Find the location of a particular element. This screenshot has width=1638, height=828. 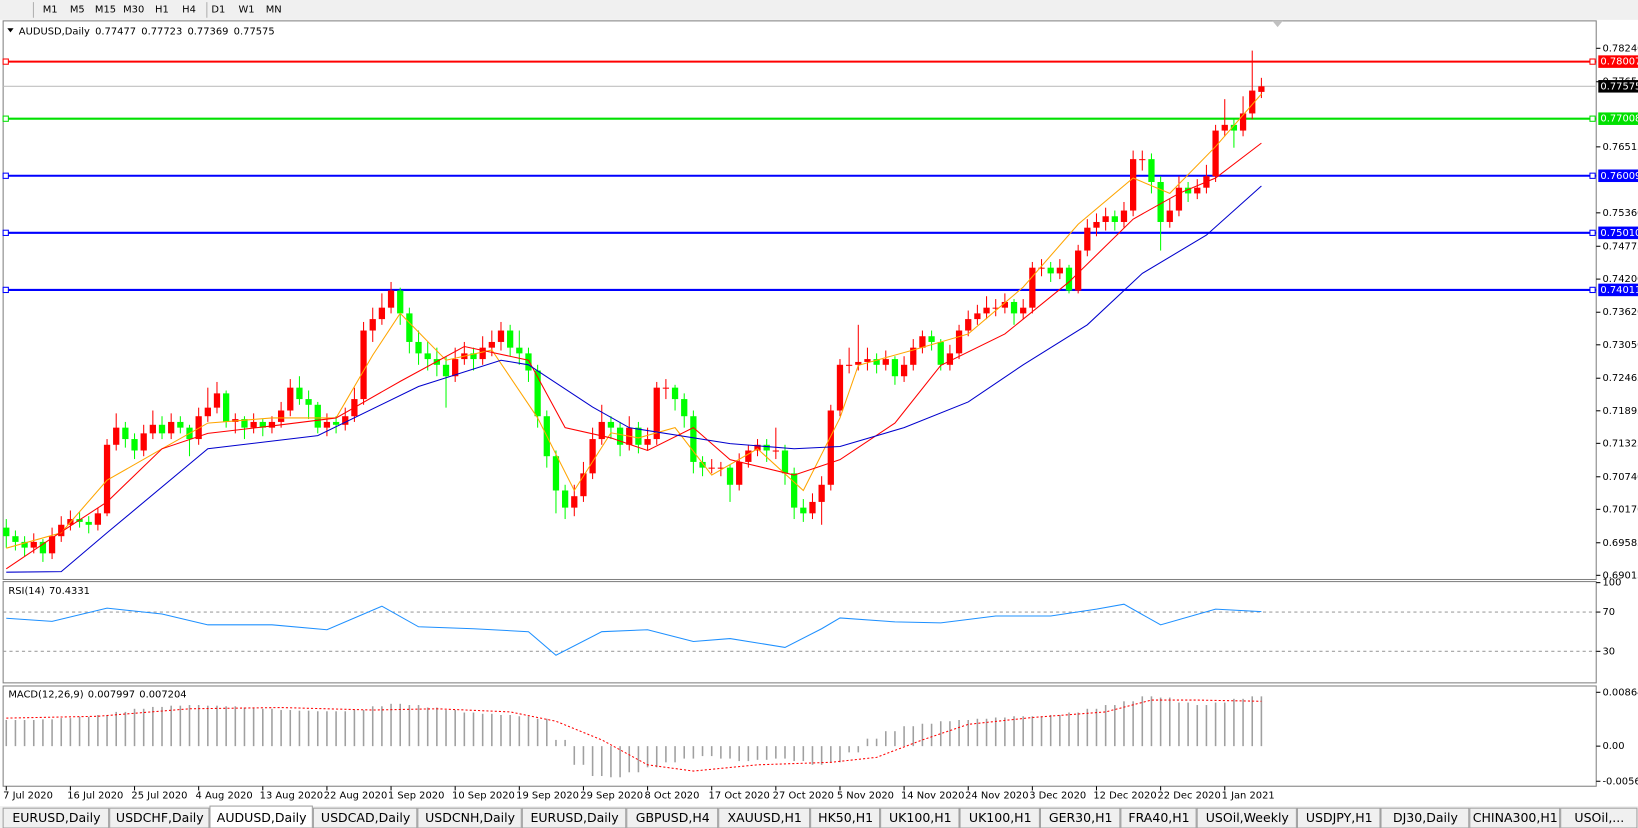

ohlc-value: 0.77477 is located at coordinates (115, 31).